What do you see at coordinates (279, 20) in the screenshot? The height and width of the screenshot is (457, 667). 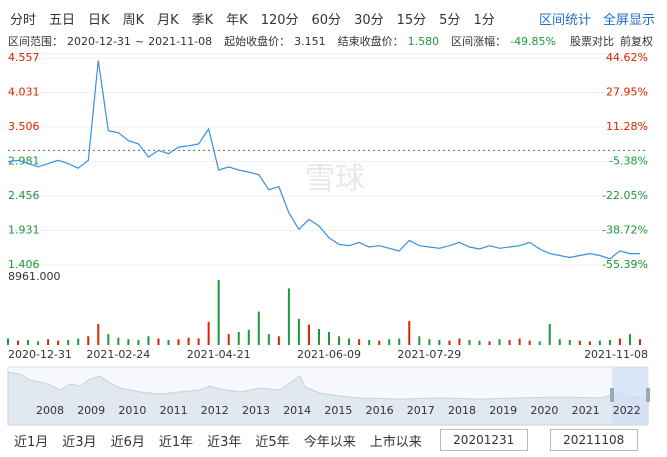 I see `period-tab: 120分` at bounding box center [279, 20].